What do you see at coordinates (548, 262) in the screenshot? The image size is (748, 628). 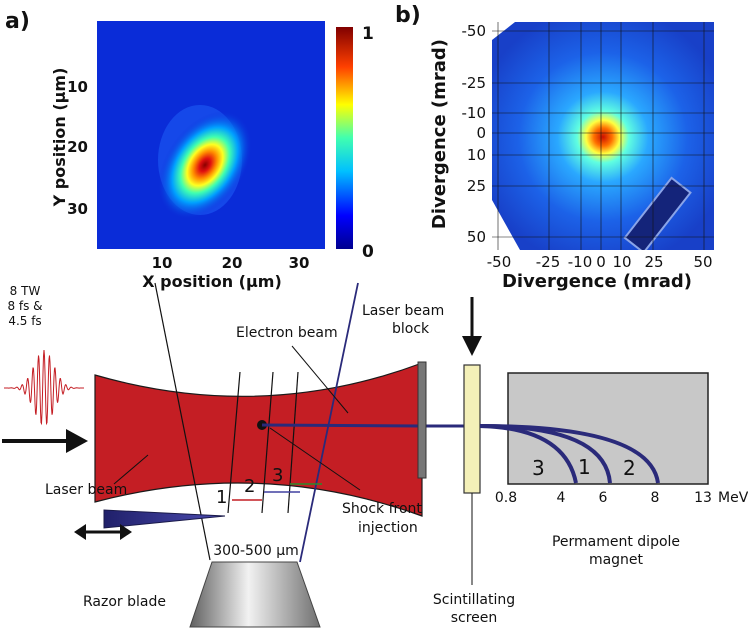 I see `panel-b-xtick: -25` at bounding box center [548, 262].